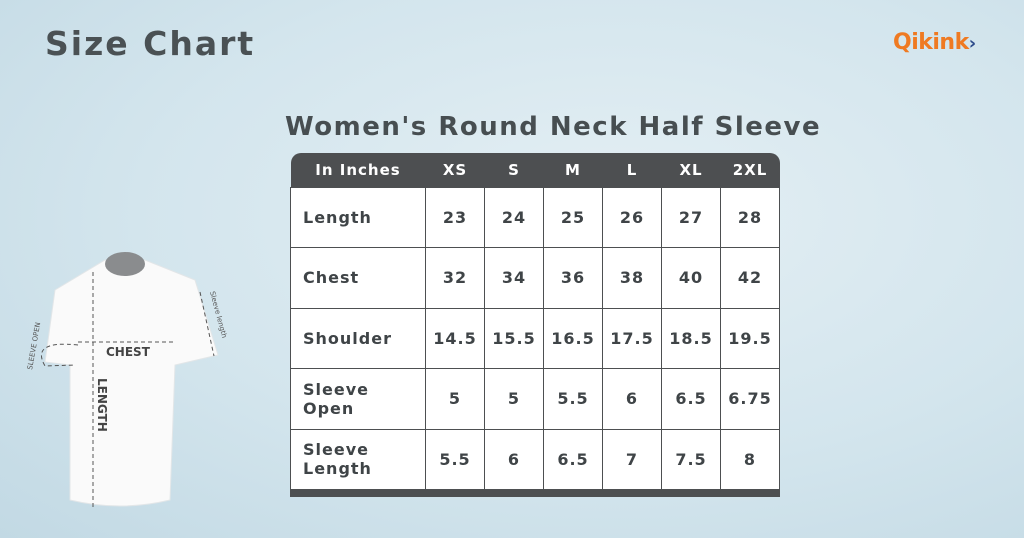 The height and width of the screenshot is (538, 1024). I want to click on table-cell: 23, so click(455, 217).